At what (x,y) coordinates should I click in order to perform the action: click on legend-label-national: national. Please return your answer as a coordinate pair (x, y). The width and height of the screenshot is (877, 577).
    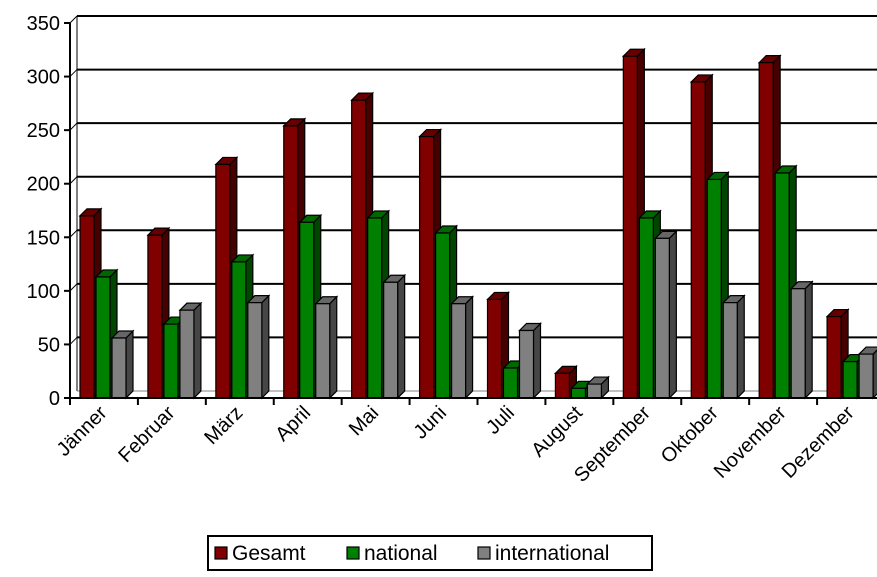
    Looking at the image, I should click on (401, 553).